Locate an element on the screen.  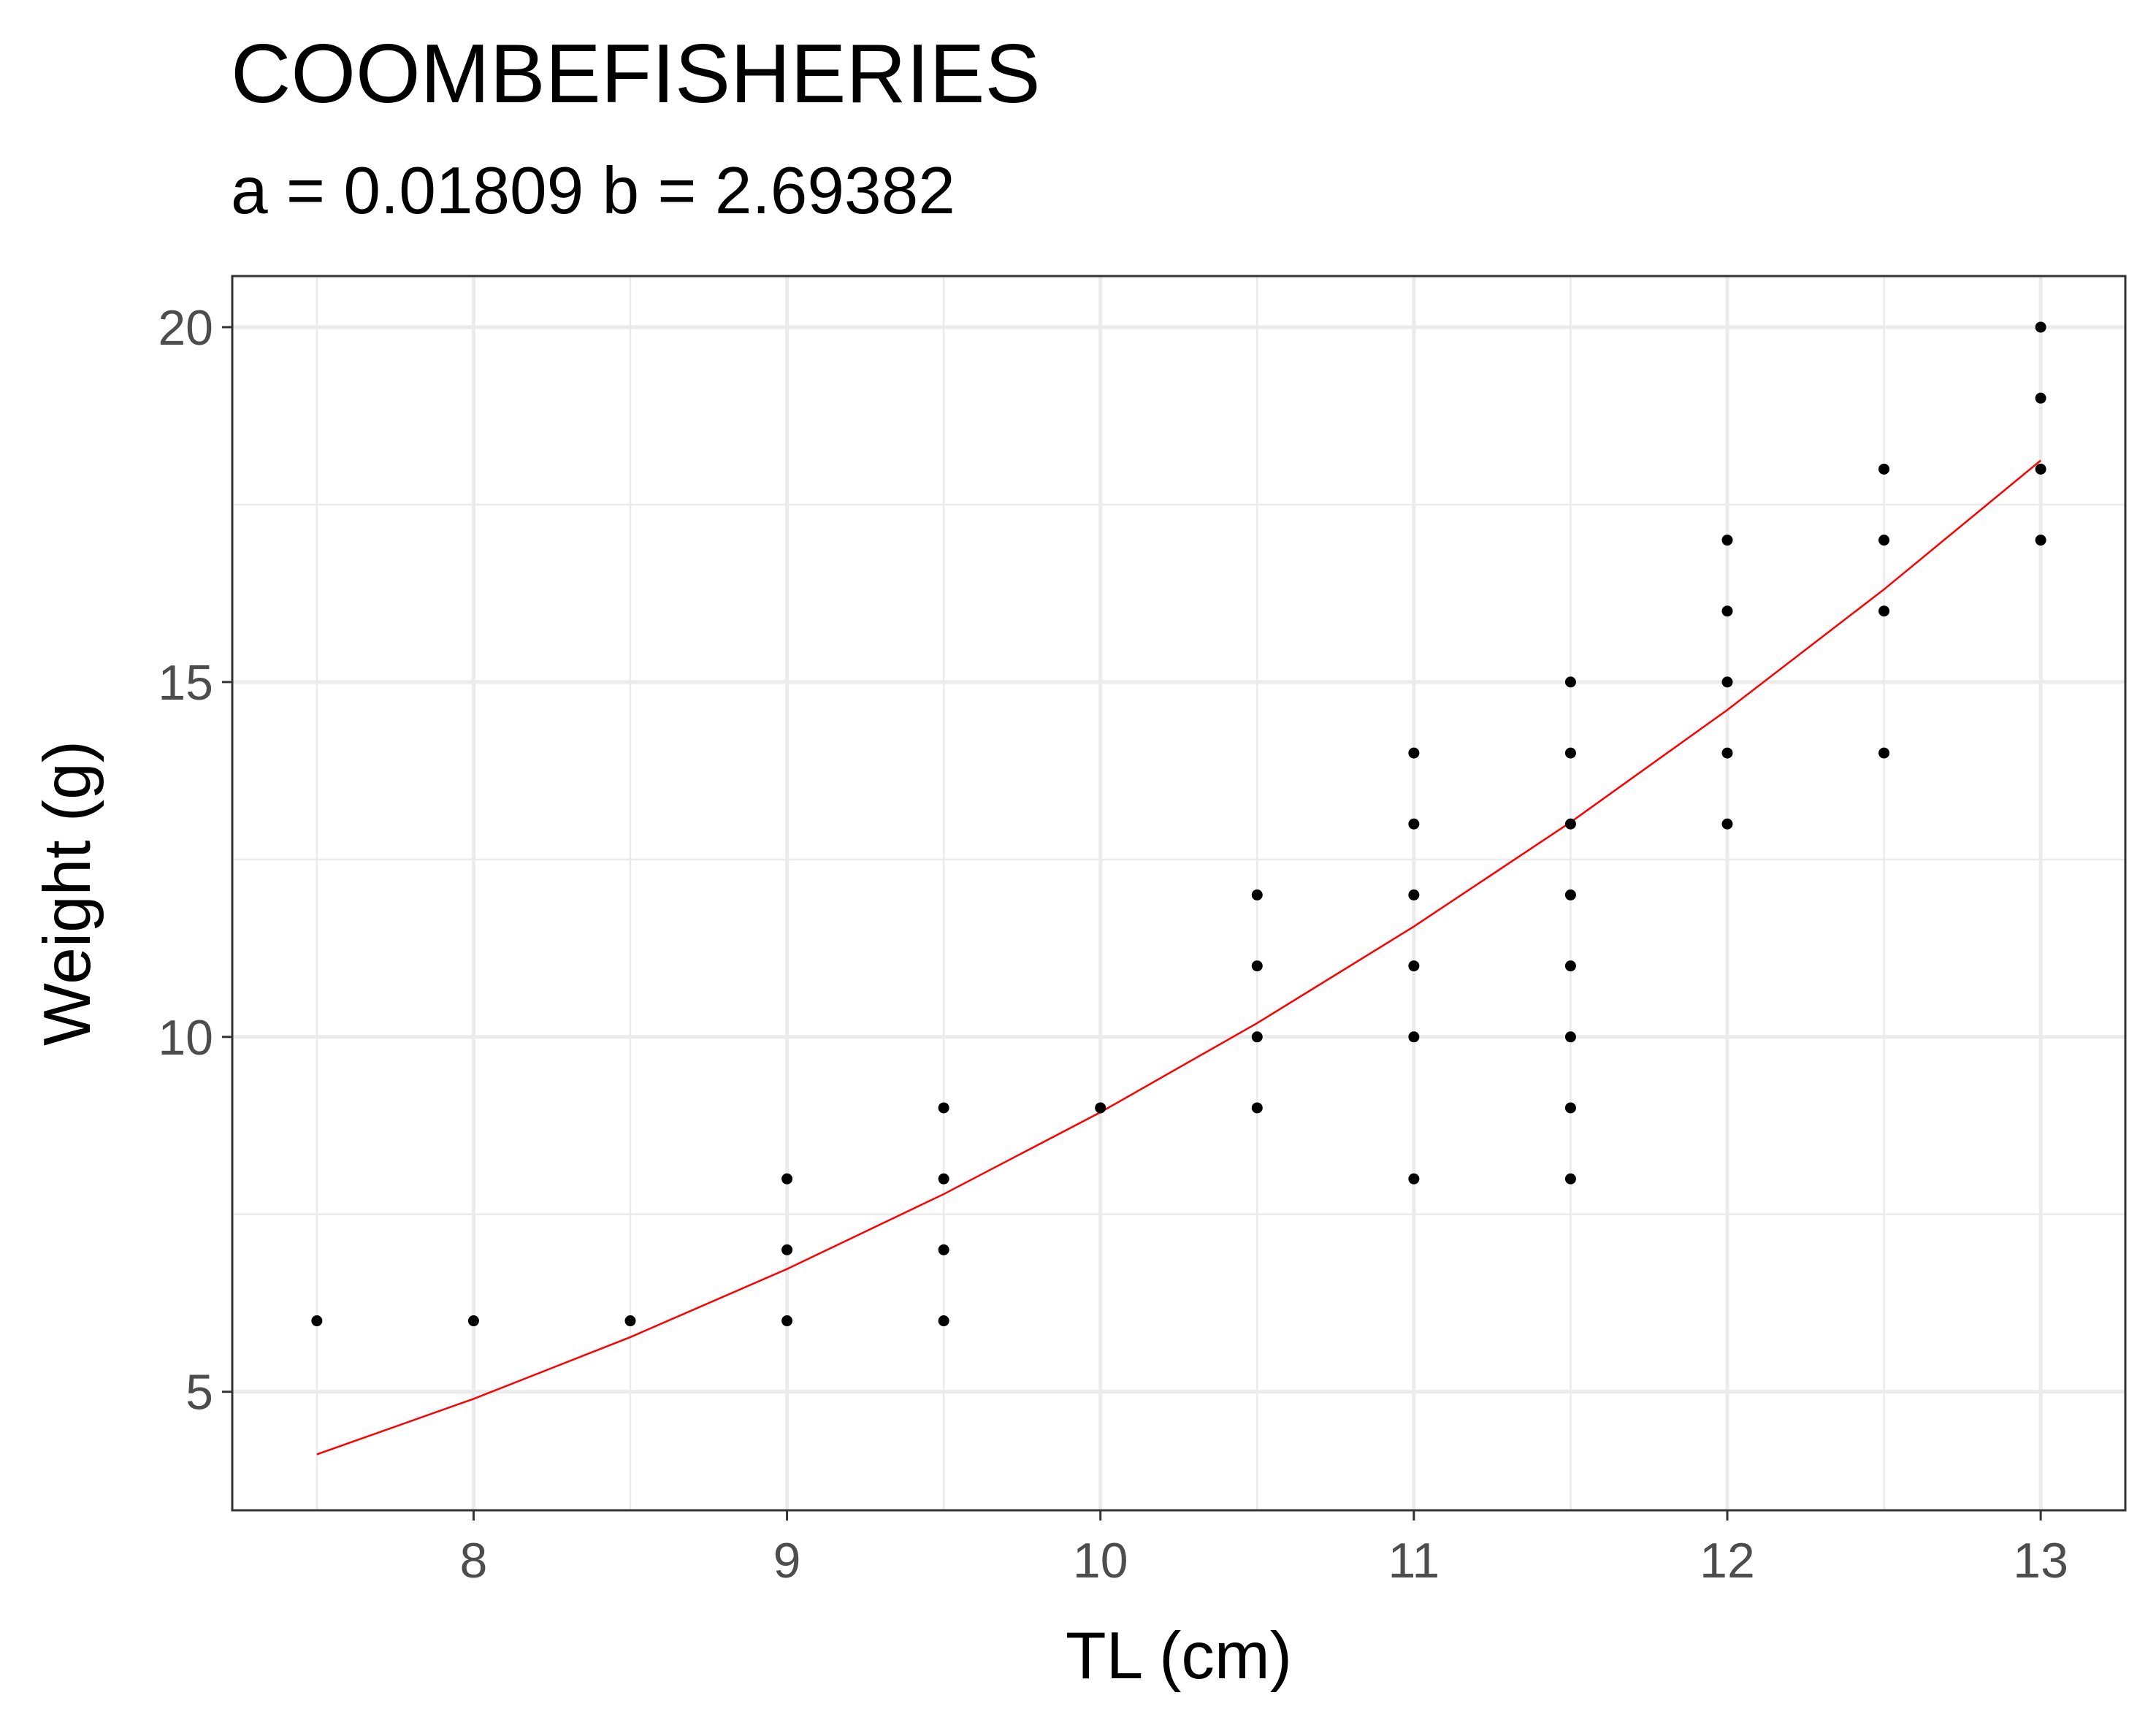
y-tick-label: 5 is located at coordinates (200, 1392).